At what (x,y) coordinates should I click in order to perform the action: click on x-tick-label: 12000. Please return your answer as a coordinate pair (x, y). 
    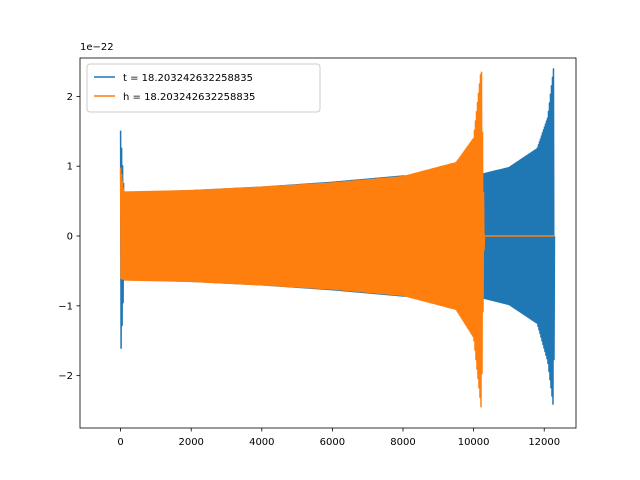
    Looking at the image, I should click on (544, 442).